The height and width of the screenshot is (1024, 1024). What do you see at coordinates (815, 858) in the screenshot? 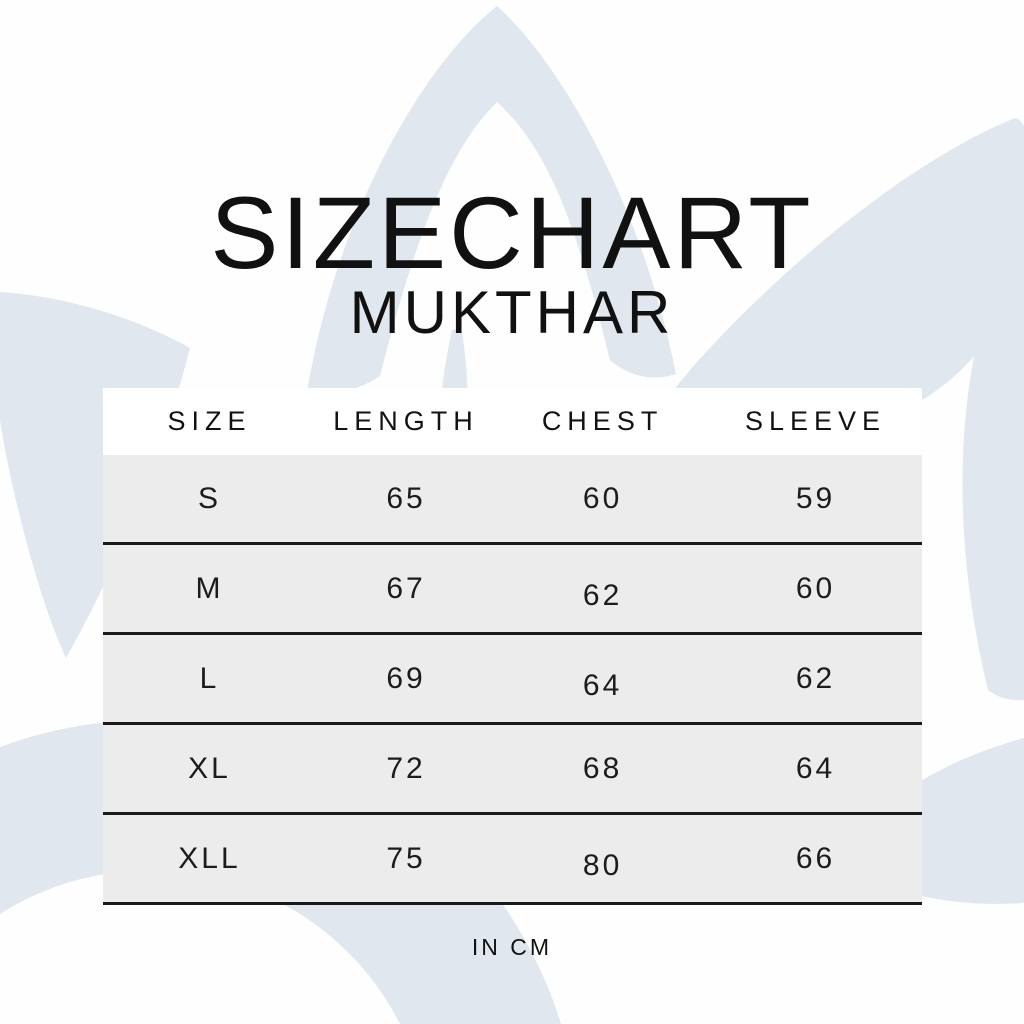
I see `sleeve-cell: 66` at bounding box center [815, 858].